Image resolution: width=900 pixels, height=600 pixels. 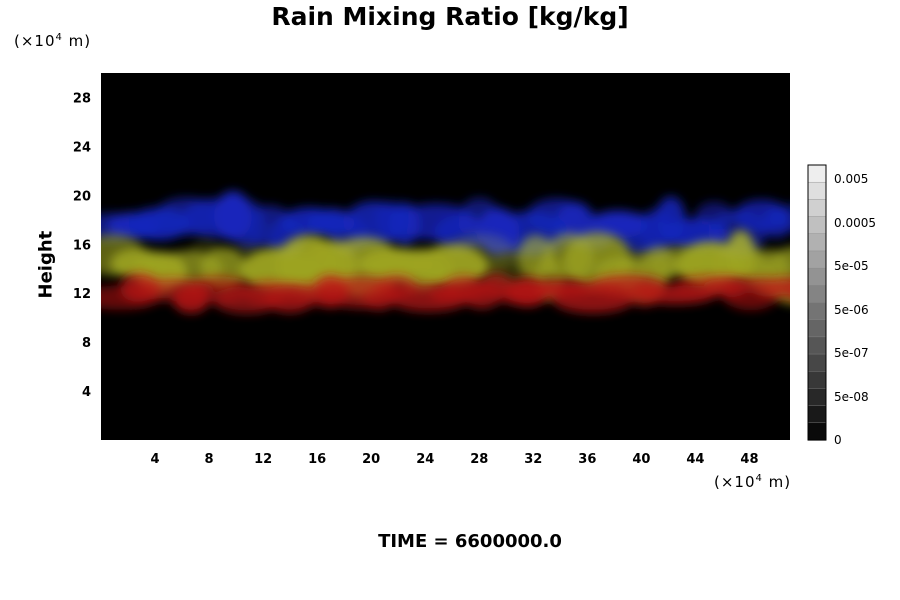 I want to click on y-tick-label: 16, so click(x=82, y=245).